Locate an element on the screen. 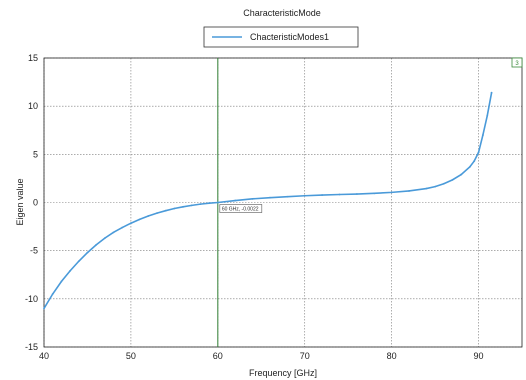 The image size is (526, 380). chart-title: CharacteristicMode is located at coordinates (282, 13).